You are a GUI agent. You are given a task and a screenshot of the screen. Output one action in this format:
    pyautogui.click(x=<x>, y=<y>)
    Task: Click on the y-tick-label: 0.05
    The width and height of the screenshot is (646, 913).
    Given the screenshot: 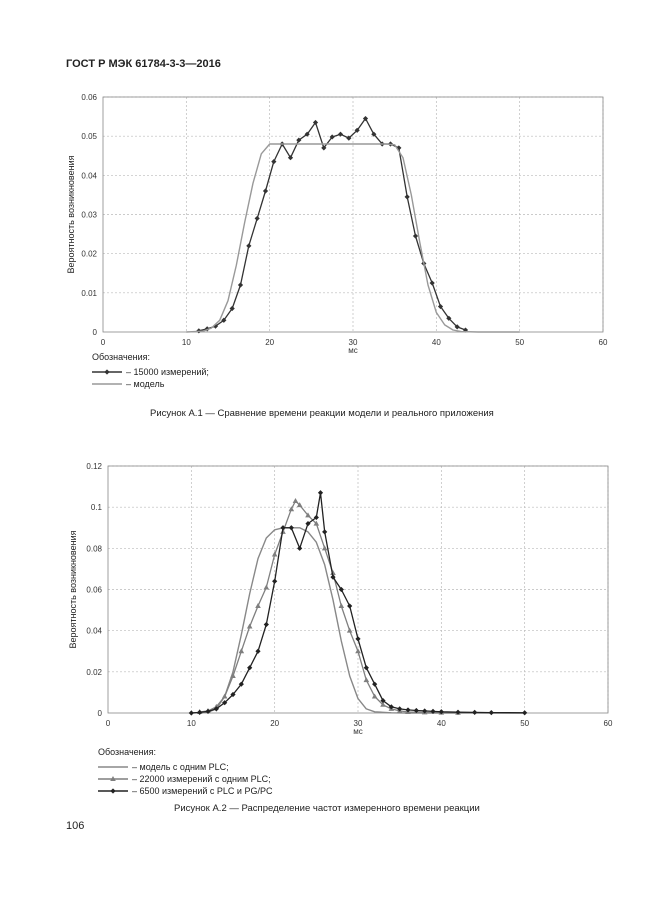 What is the action you would take?
    pyautogui.click(x=89, y=136)
    